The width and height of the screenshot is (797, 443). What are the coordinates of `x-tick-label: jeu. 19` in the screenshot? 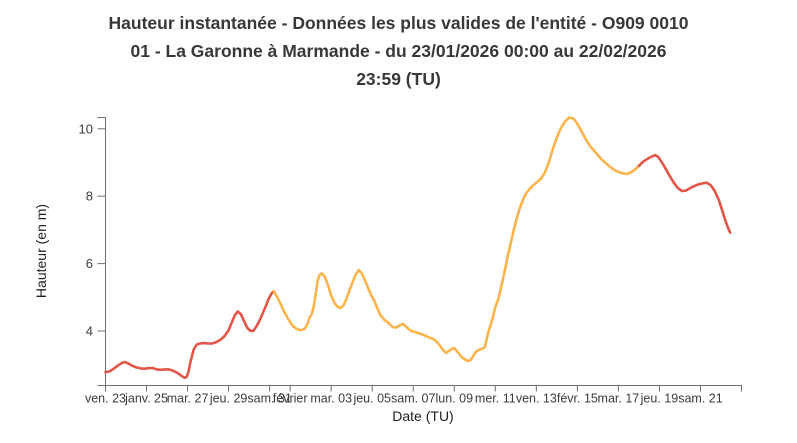 It's located at (659, 399).